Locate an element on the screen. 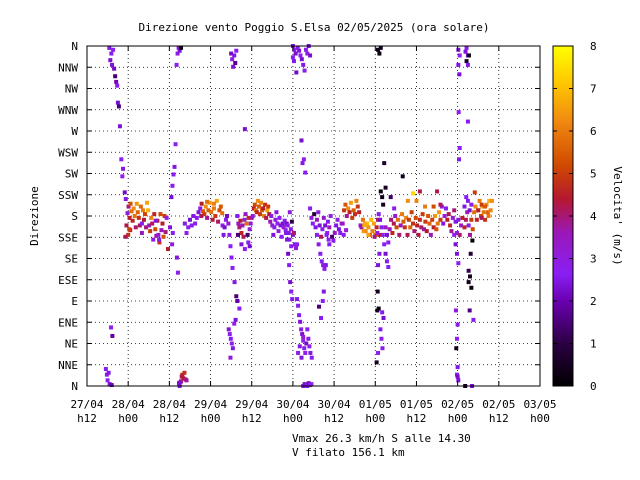  y-tick-label: N is located at coordinates (74, 46).